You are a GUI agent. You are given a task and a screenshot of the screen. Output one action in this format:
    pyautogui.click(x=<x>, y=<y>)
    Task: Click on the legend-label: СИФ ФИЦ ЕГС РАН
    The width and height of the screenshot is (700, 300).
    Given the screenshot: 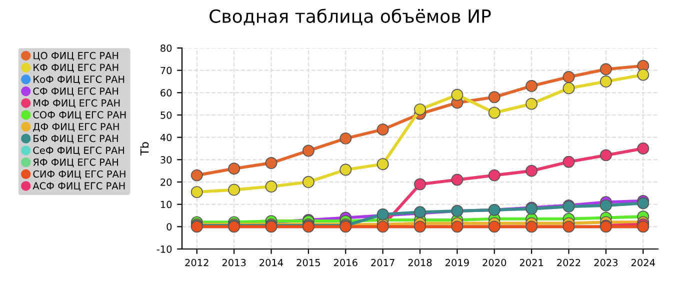 What is the action you would take?
    pyautogui.click(x=79, y=175)
    